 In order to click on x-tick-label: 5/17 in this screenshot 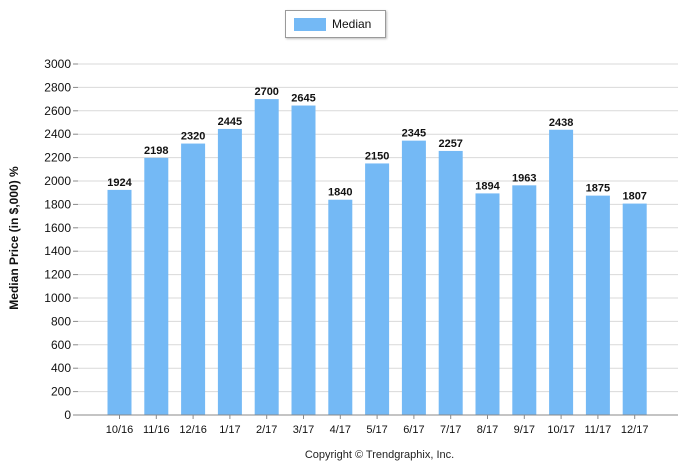, I will do `click(376, 430)`.